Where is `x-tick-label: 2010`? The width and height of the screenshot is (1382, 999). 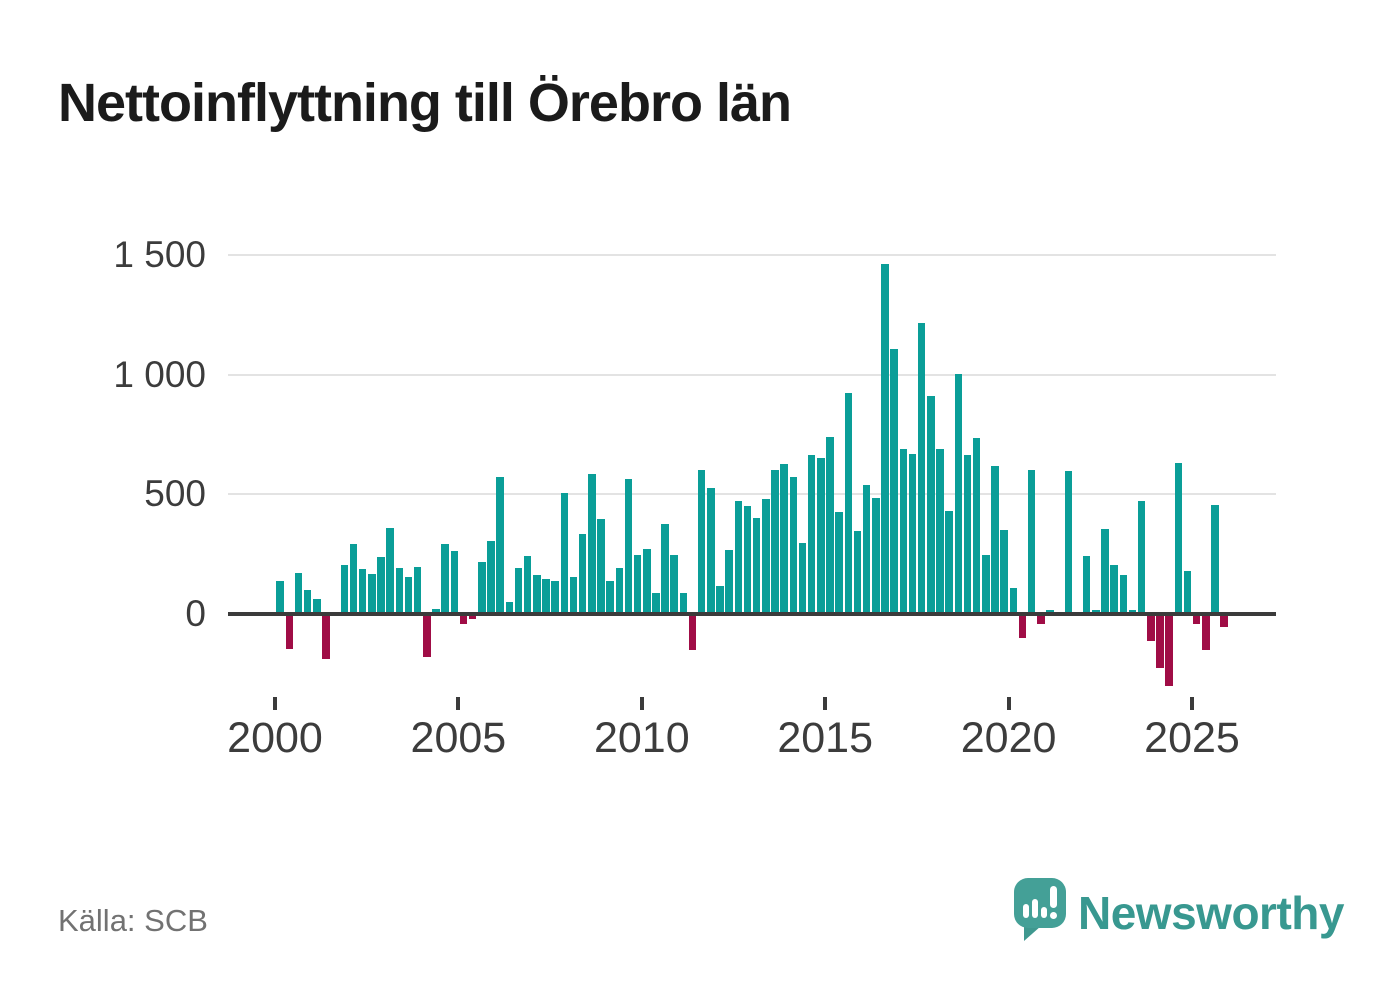 x-tick-label: 2010 is located at coordinates (641, 738).